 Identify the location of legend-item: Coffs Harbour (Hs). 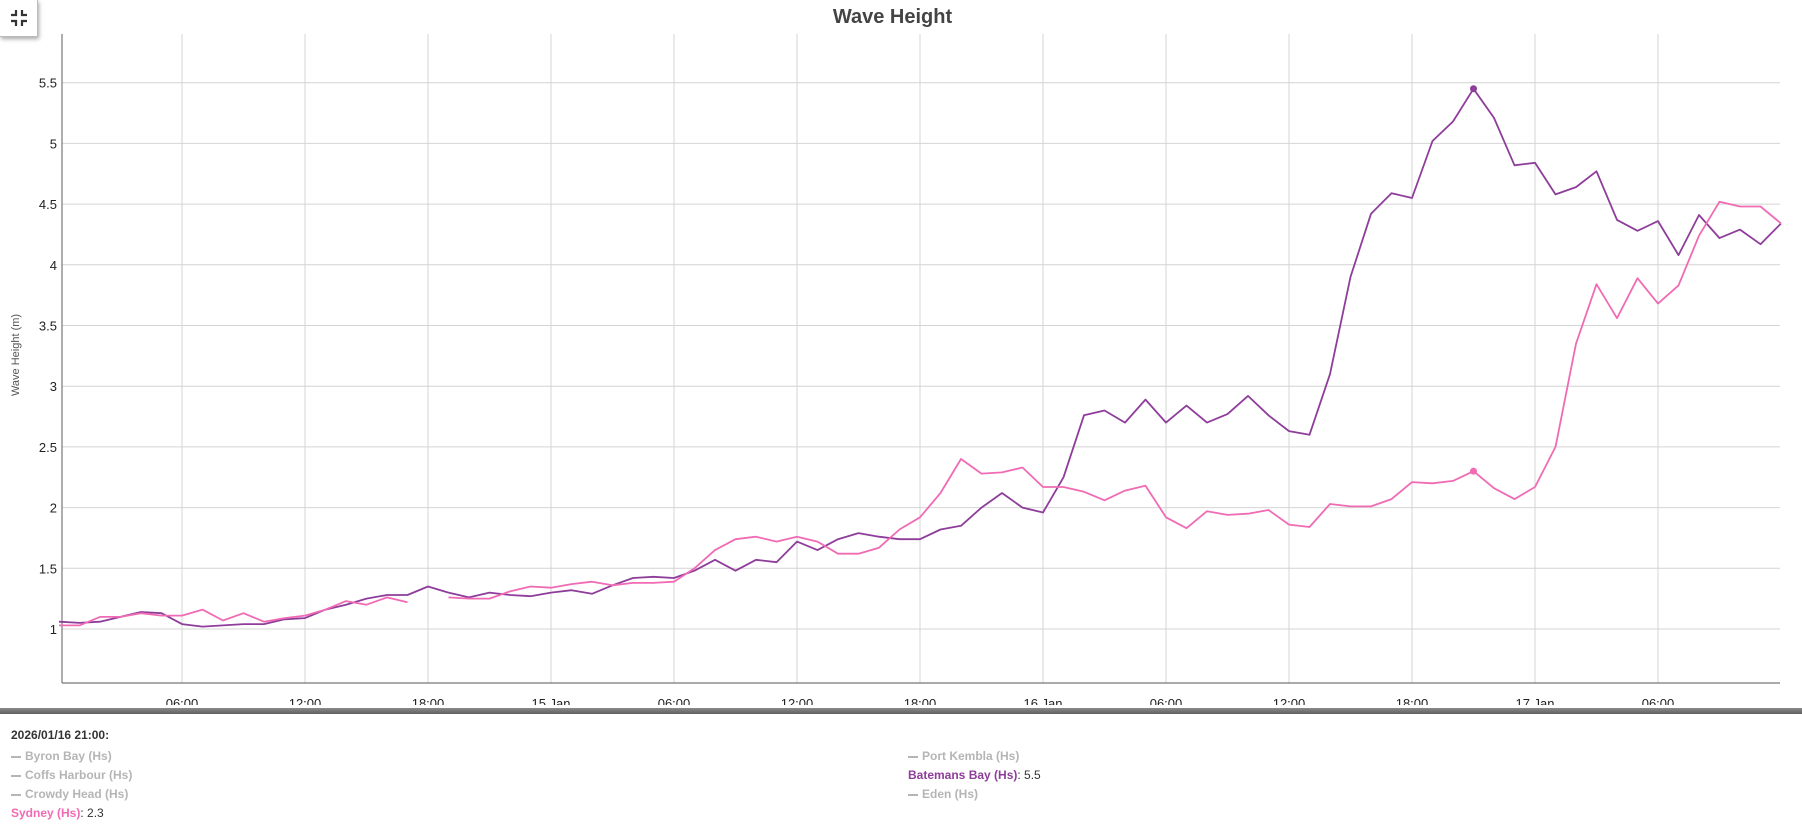
(71, 775).